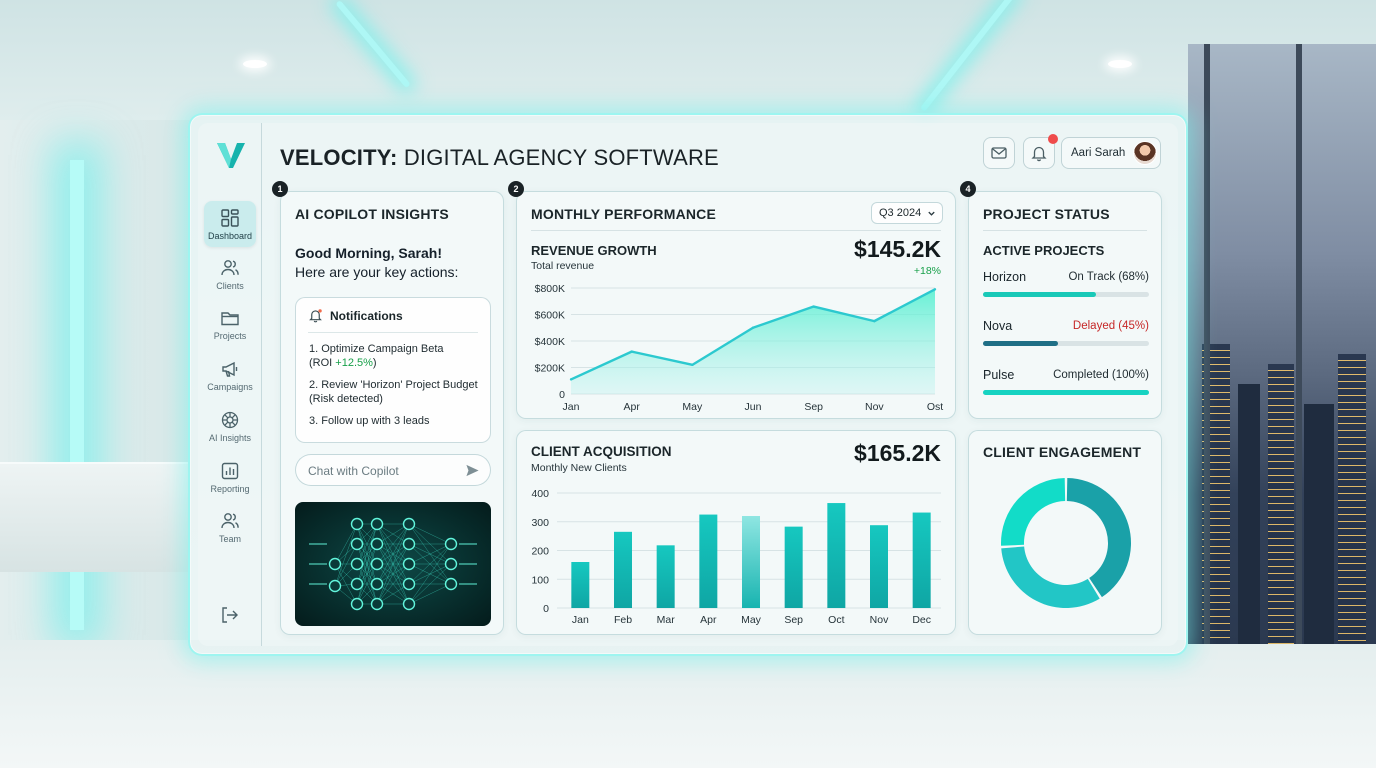 The image size is (1376, 768). What do you see at coordinates (1098, 153) in the screenshot?
I see `user-name: Aari Sarah` at bounding box center [1098, 153].